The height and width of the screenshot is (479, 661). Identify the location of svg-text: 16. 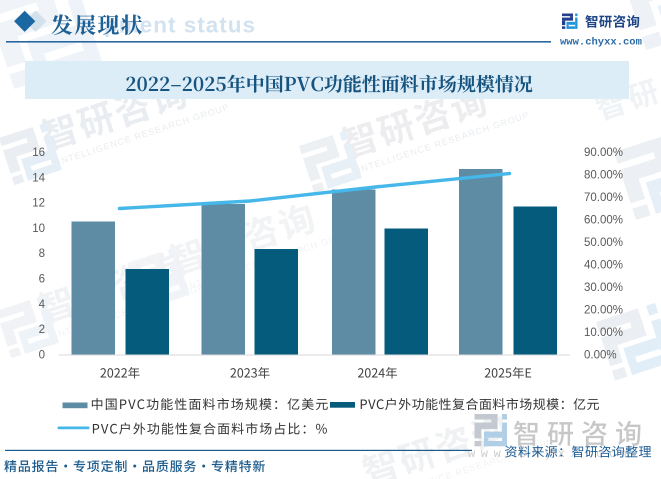
(38, 153).